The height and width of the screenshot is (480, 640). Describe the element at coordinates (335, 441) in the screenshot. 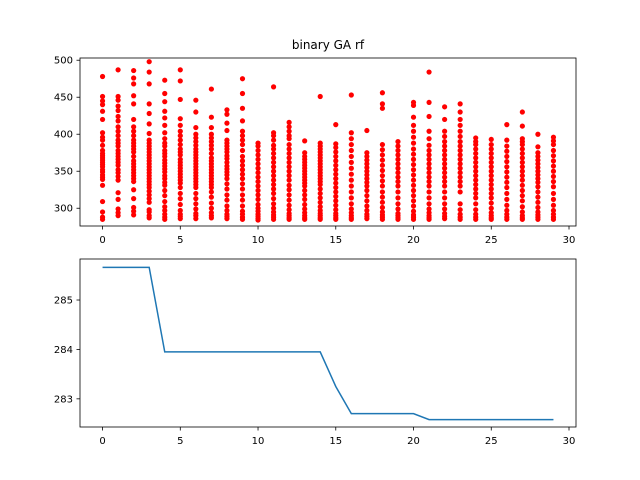

I see `bottom-x-tick-label: 15` at that location.